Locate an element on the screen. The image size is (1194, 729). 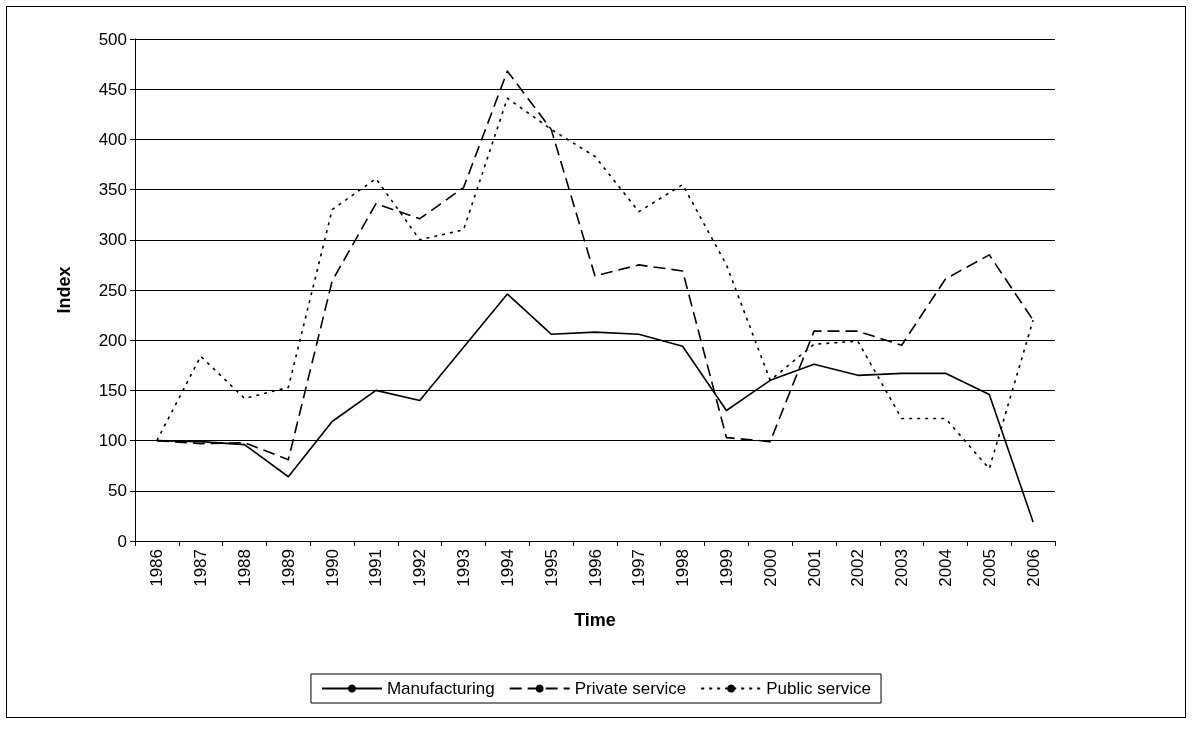
x-tick-label: 1998 is located at coordinates (683, 568).